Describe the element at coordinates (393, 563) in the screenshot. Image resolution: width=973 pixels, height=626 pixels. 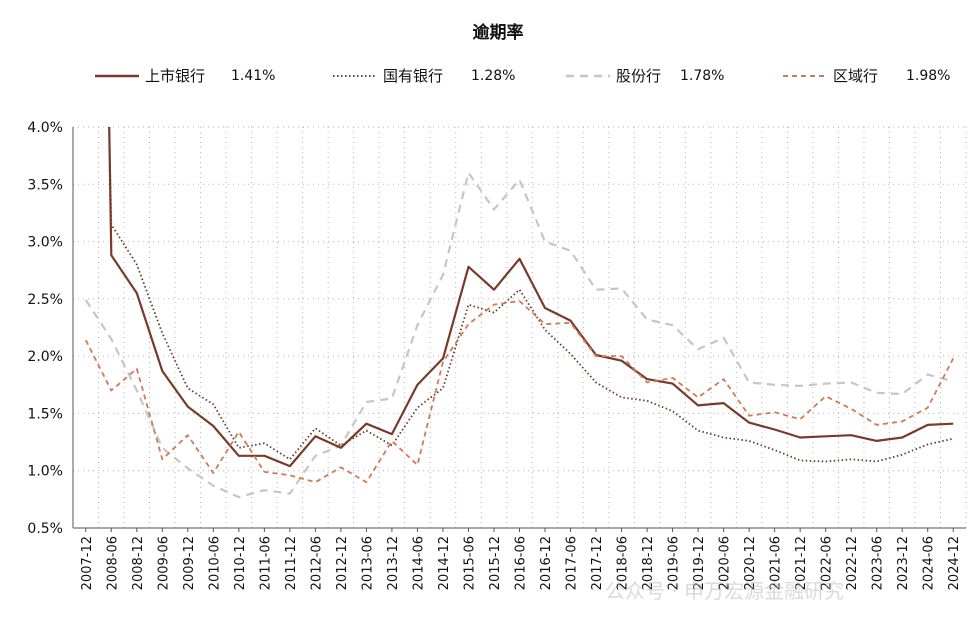
I see `x-tick-label: 2013-12` at that location.